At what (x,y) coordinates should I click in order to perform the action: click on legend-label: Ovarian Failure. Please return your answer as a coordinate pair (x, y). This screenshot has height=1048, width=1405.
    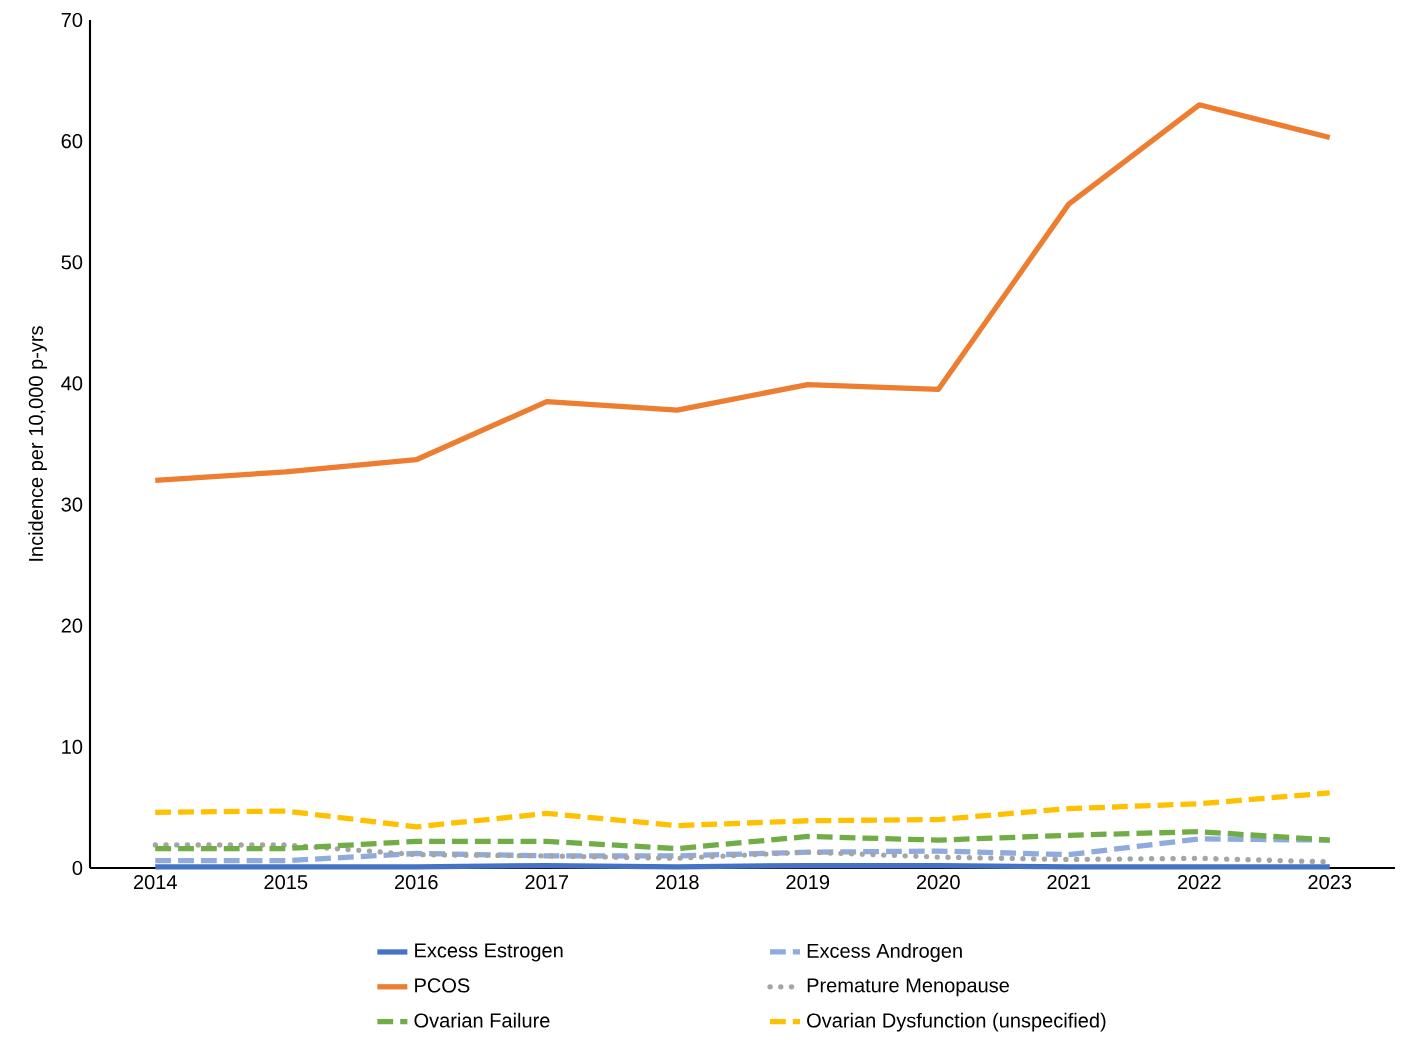
    Looking at the image, I should click on (482, 1020).